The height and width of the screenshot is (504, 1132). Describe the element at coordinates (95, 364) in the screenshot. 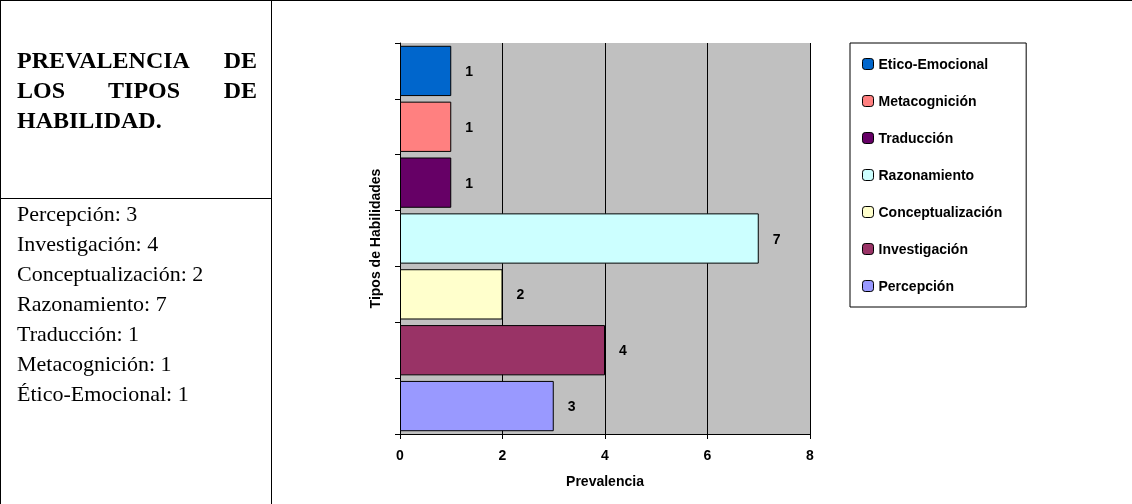

I see `text: Metacognición: 1` at that location.